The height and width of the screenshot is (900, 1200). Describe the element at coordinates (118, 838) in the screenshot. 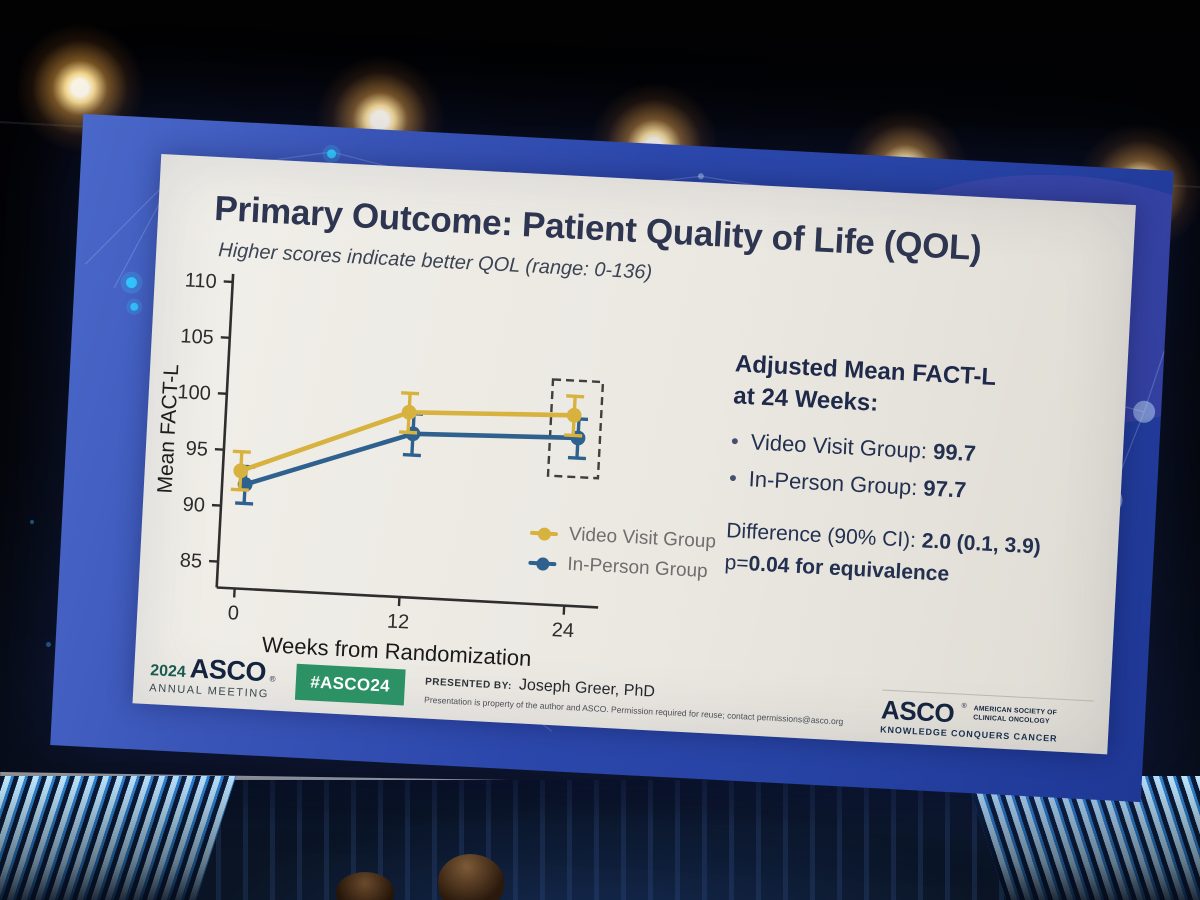

I see `stage-light-panel-left` at that location.